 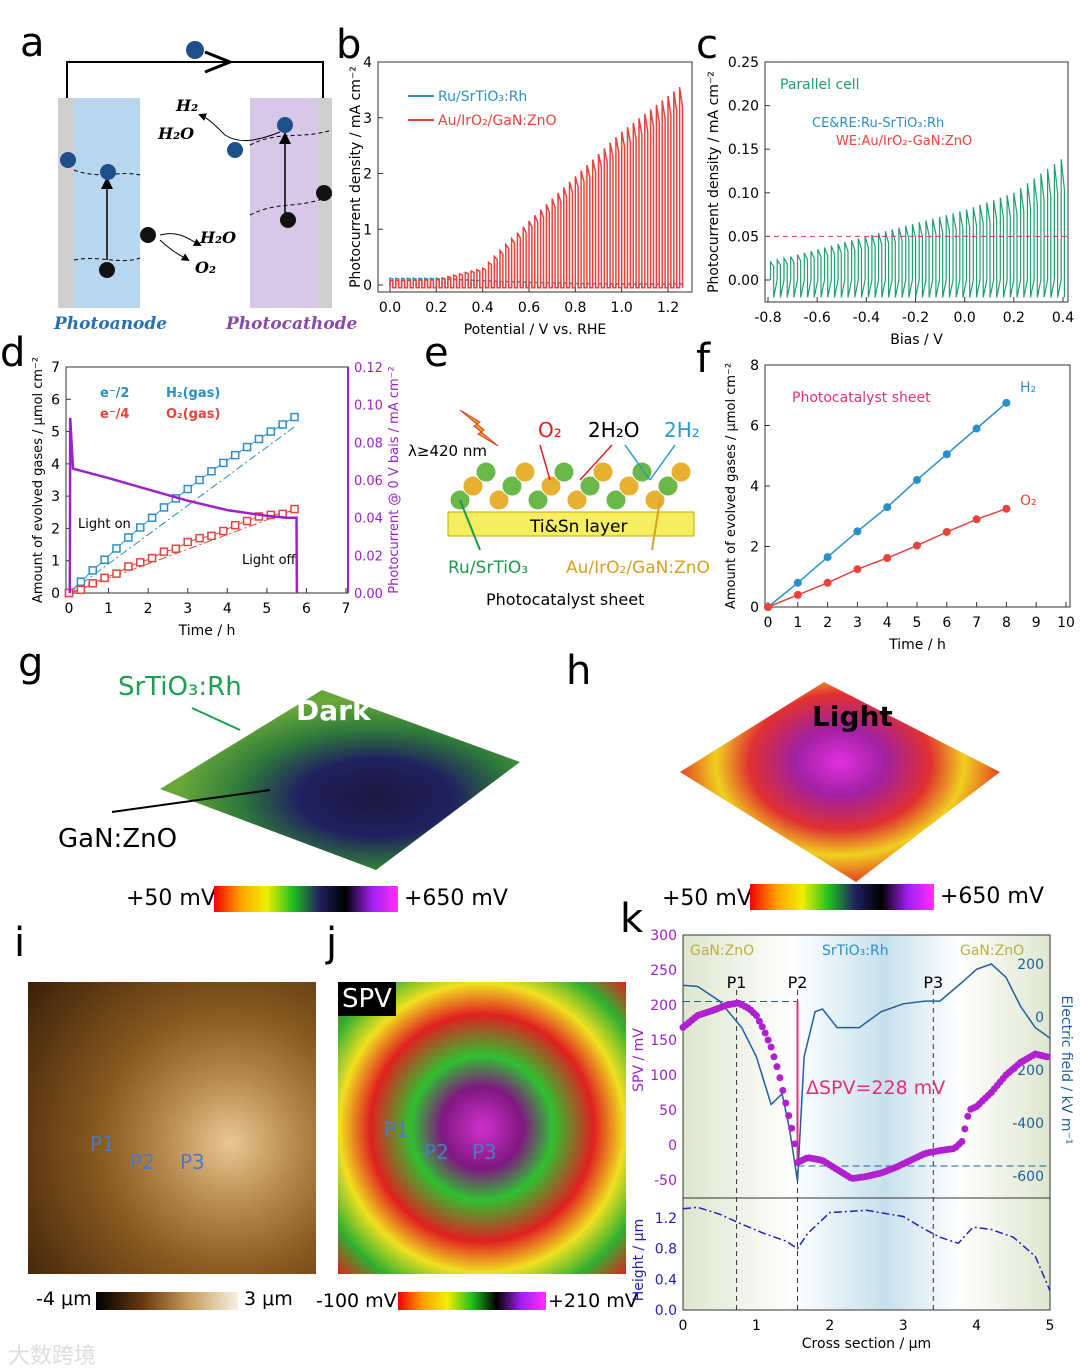 I want to click on f-xtick-label: 1, so click(x=797, y=623).